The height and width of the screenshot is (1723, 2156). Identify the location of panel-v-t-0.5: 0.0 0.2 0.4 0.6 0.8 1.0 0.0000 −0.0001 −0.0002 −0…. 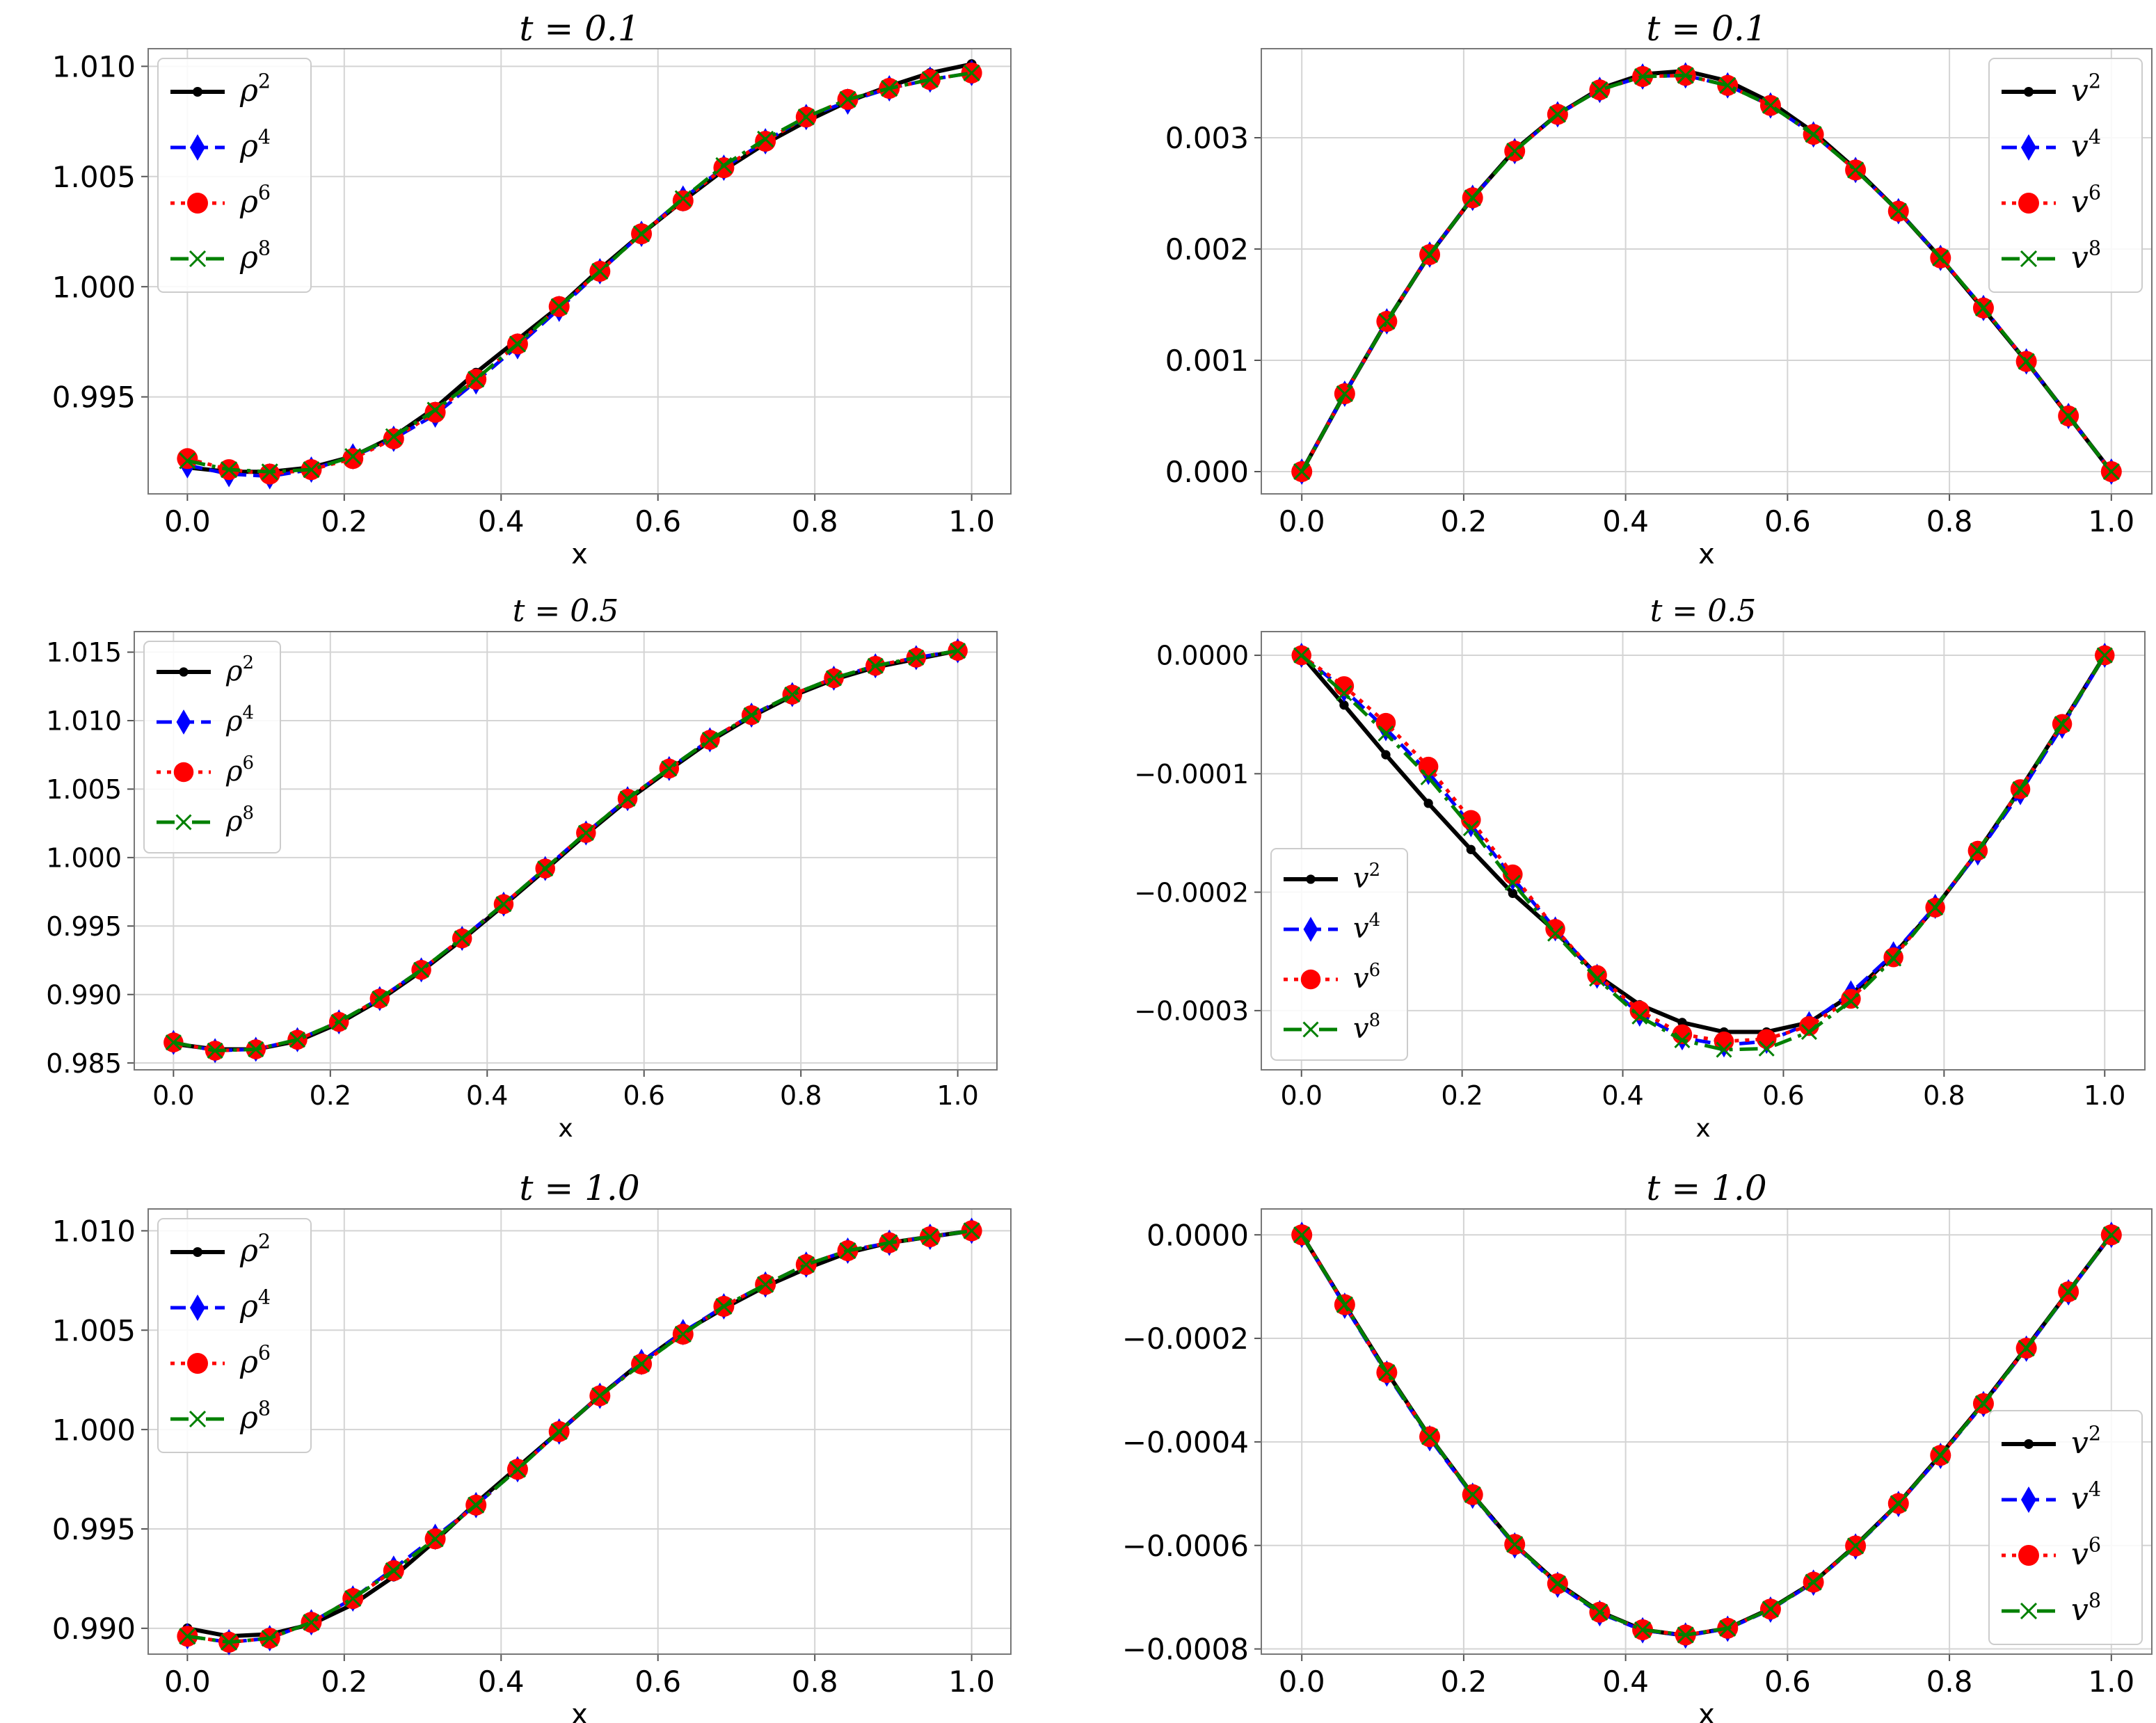
(1640, 868).